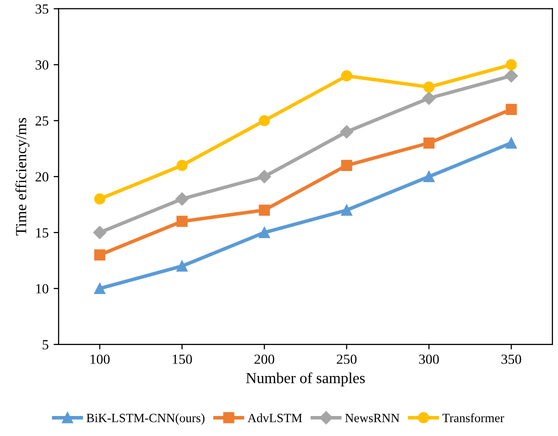  Describe the element at coordinates (512, 359) in the screenshot. I see `x-tick-label: 350` at that location.